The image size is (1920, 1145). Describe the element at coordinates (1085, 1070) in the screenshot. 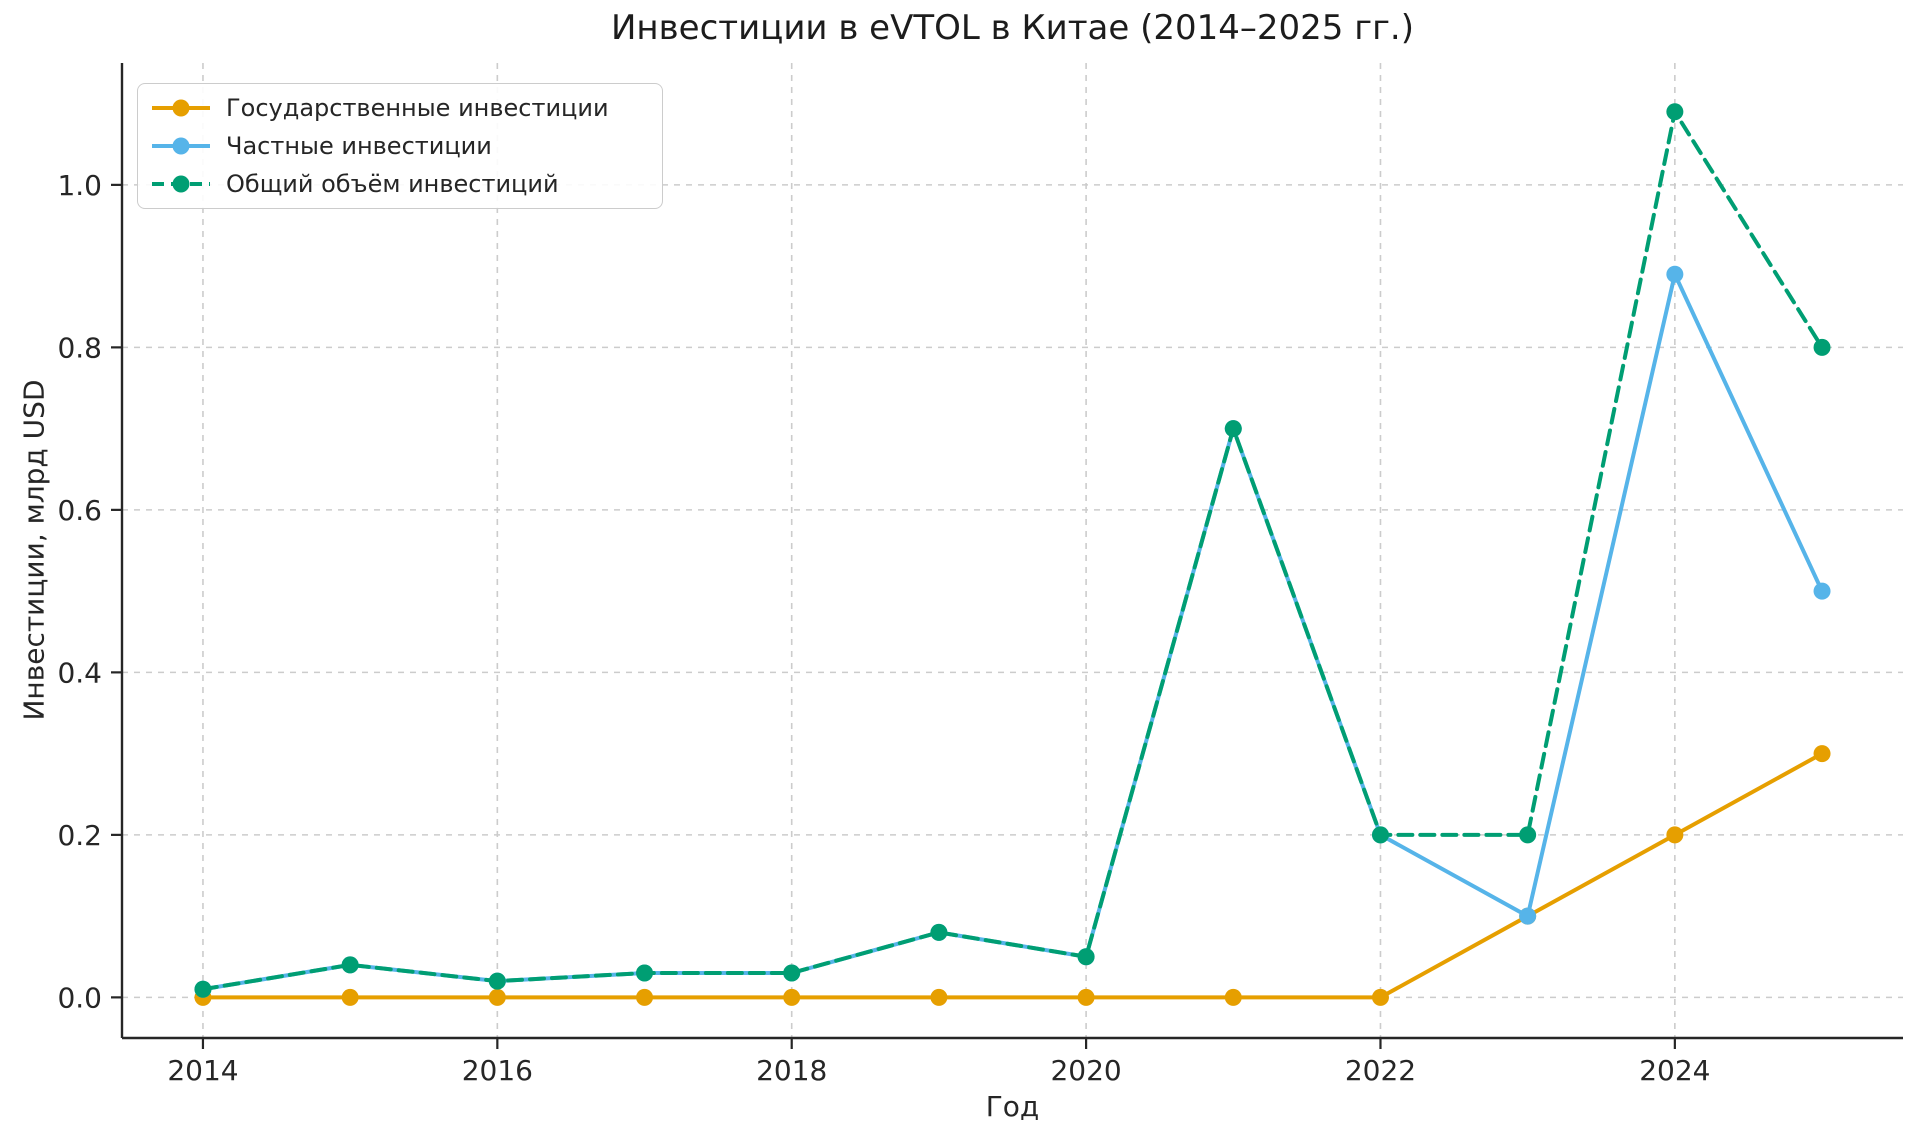

I see `x-tick-label: 2020` at that location.